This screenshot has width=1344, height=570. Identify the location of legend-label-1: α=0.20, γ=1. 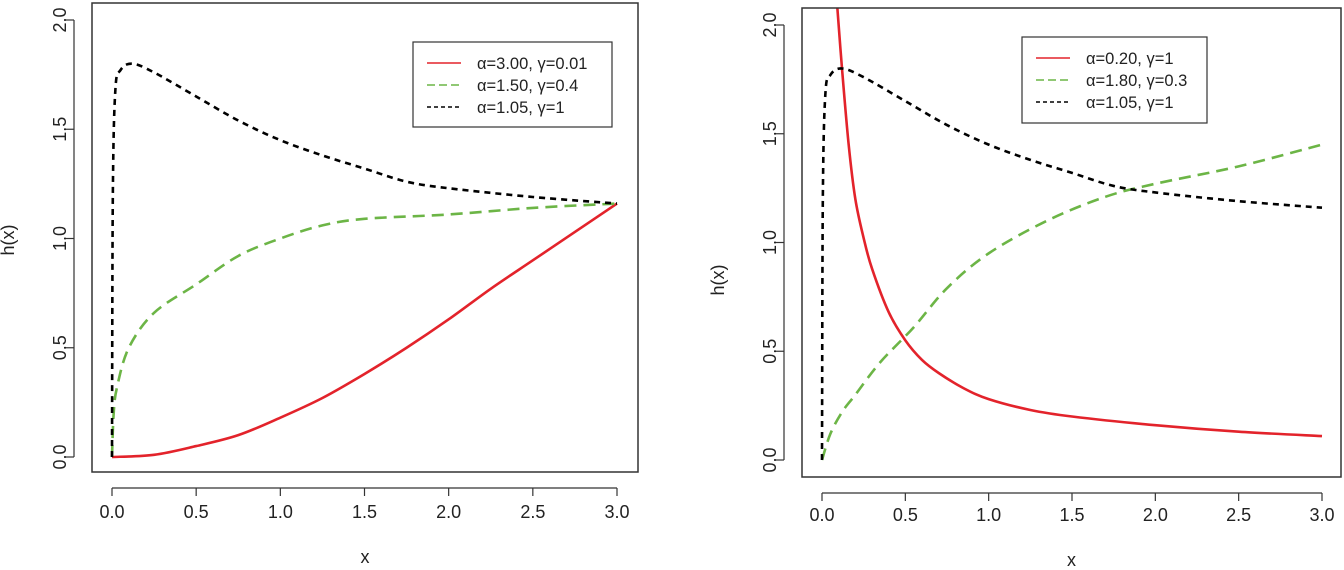
(1130, 59).